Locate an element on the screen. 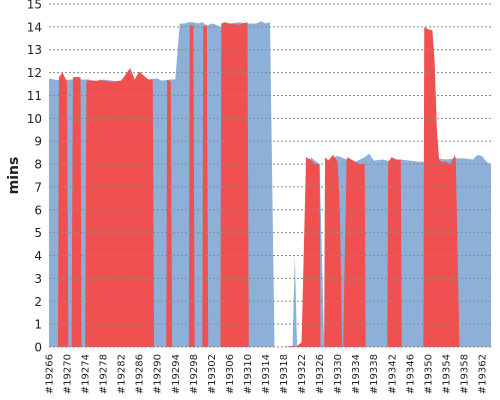 The width and height of the screenshot is (500, 400). x-tick-label: #19338 is located at coordinates (374, 374).